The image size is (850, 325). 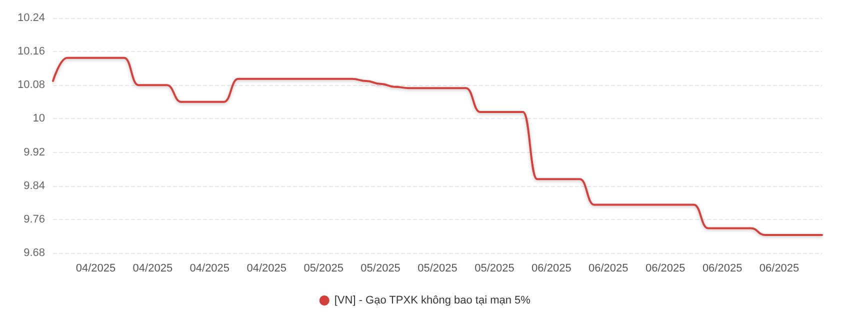 What do you see at coordinates (34, 219) in the screenshot?
I see `y-tick-label: 9.76` at bounding box center [34, 219].